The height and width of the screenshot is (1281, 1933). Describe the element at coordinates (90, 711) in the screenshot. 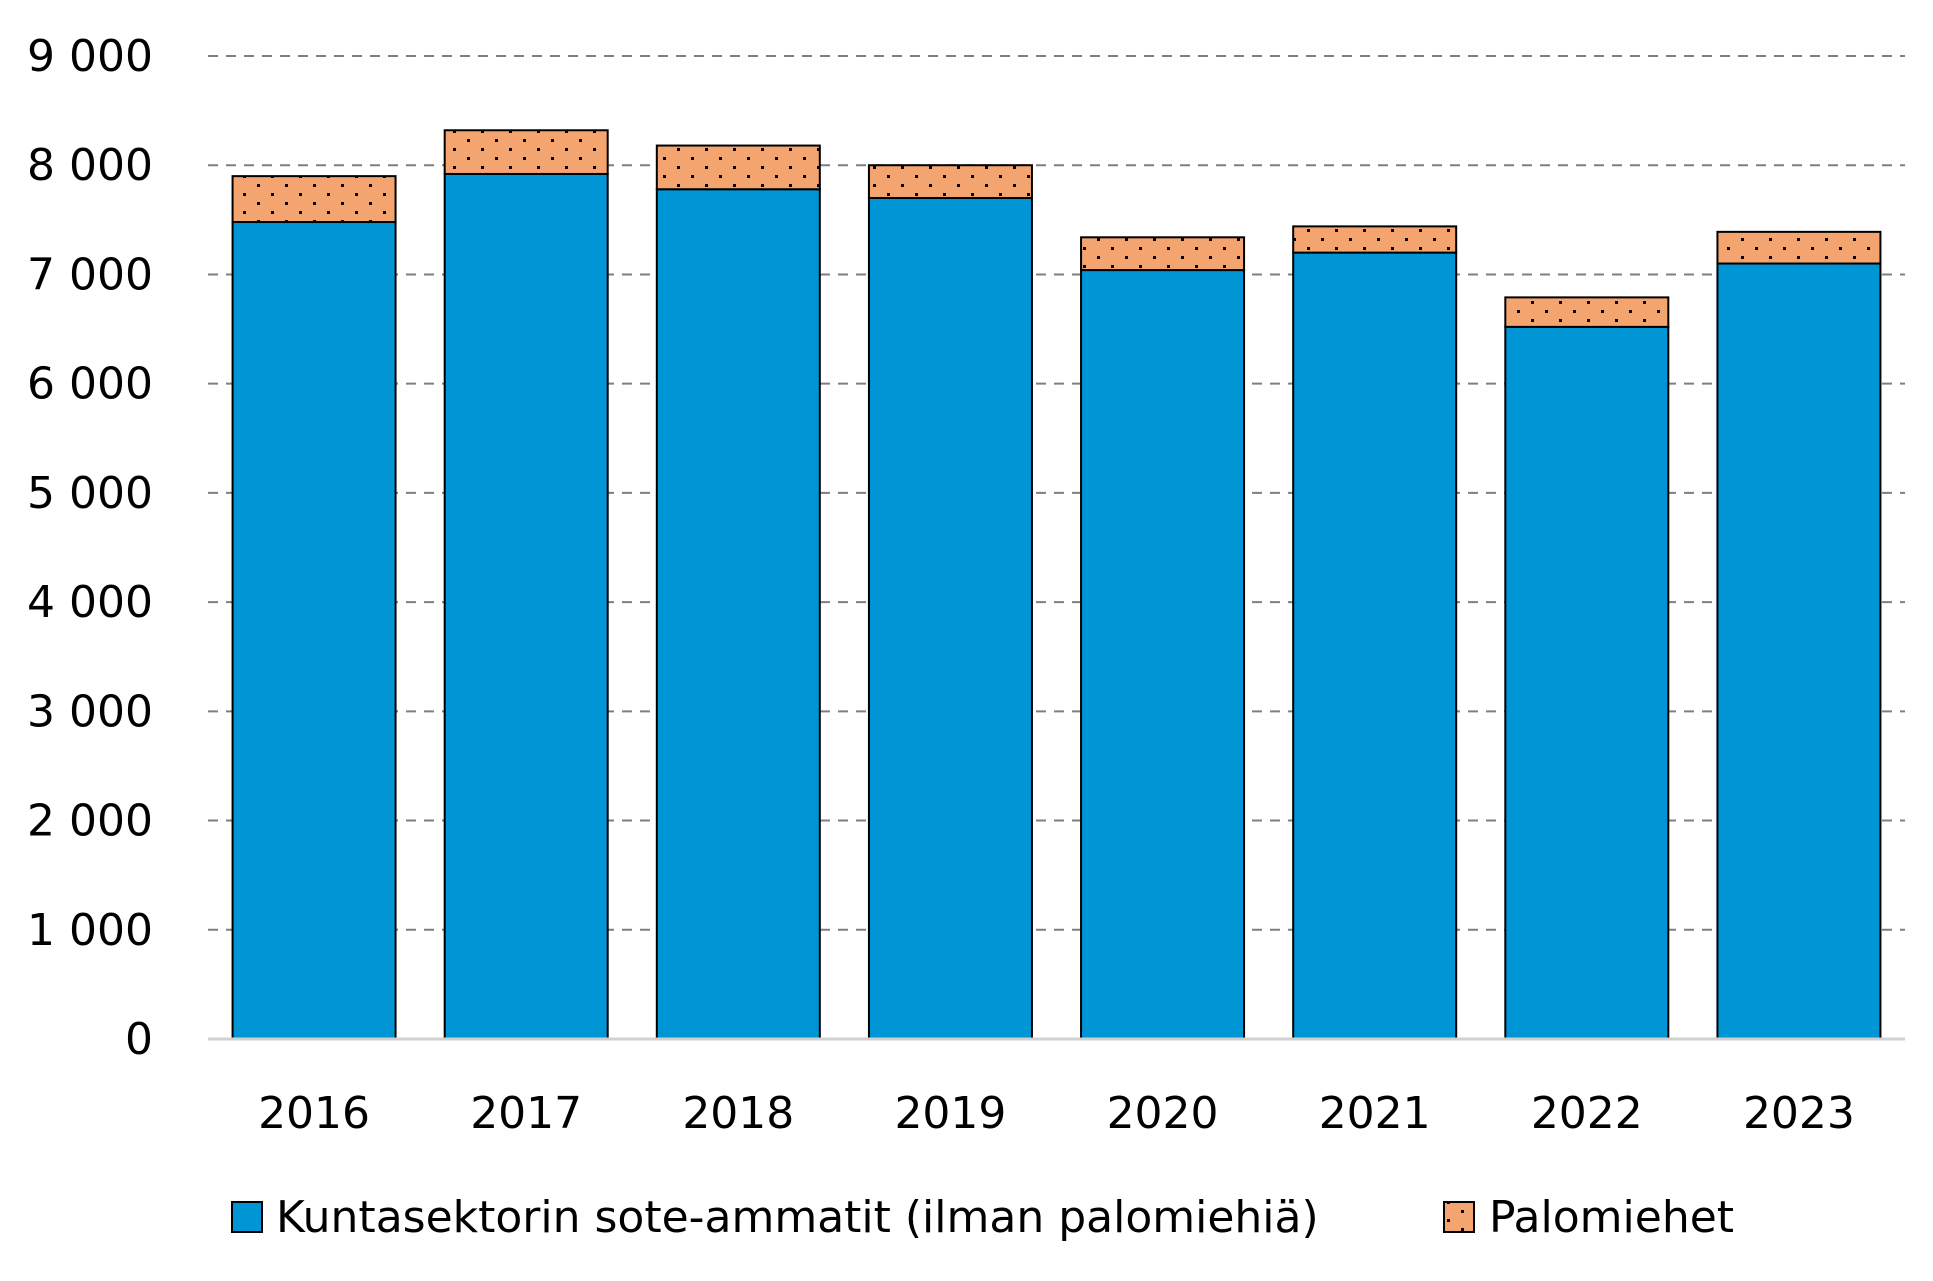

I see `y-tick-label: 3 000` at that location.